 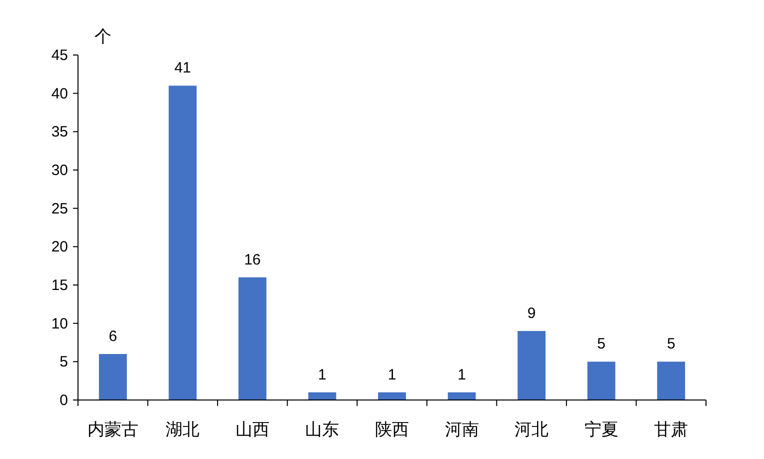 I want to click on x-tick-label: 陕西, so click(x=392, y=429).